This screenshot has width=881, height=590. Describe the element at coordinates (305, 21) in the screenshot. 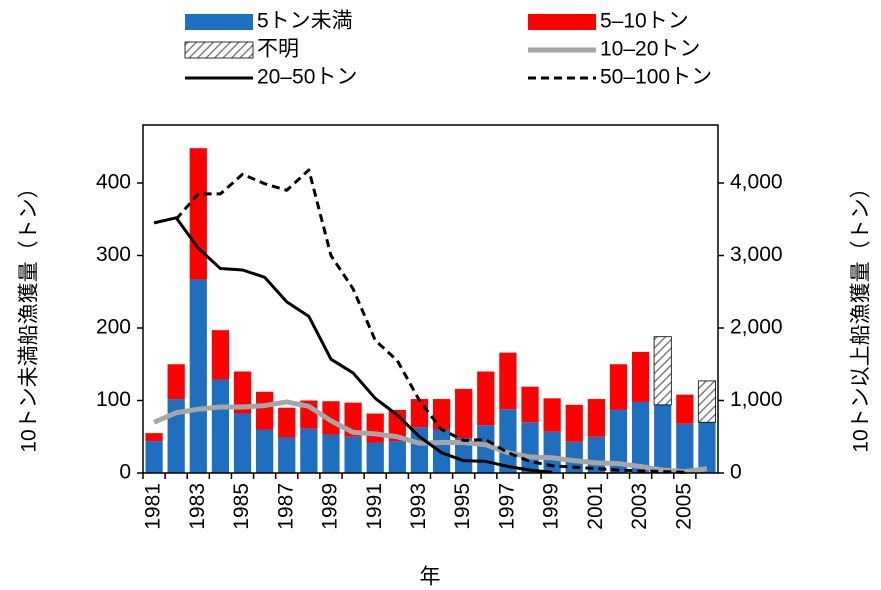

I see `legend-label: 5トン未満` at that location.